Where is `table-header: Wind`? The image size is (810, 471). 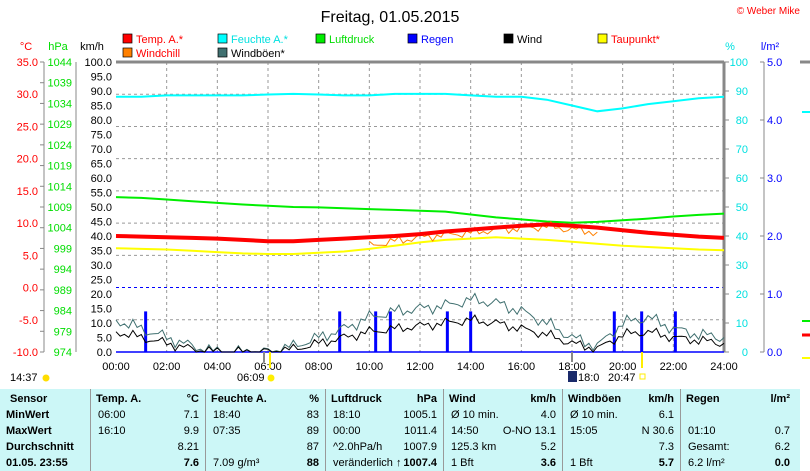
table-header: Wind is located at coordinates (462, 399).